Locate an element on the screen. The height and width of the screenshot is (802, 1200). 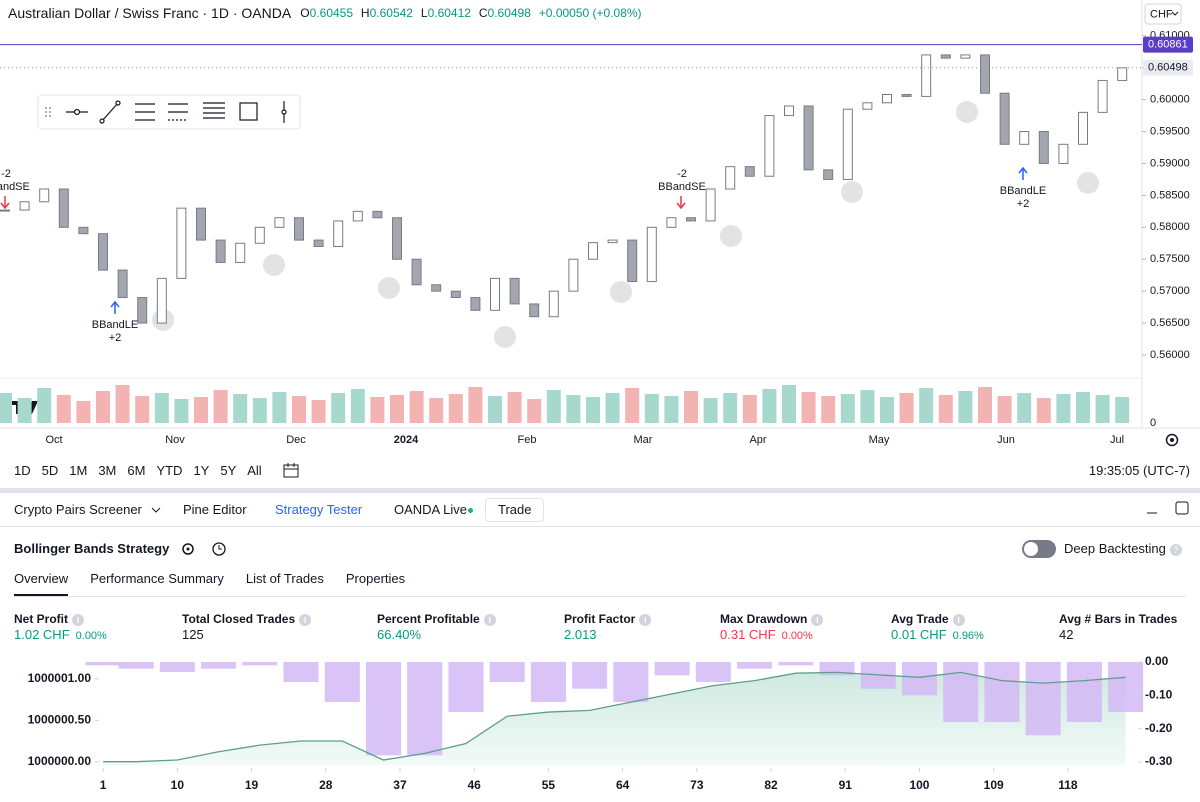
strategy-icons is located at coordinates (203, 549).